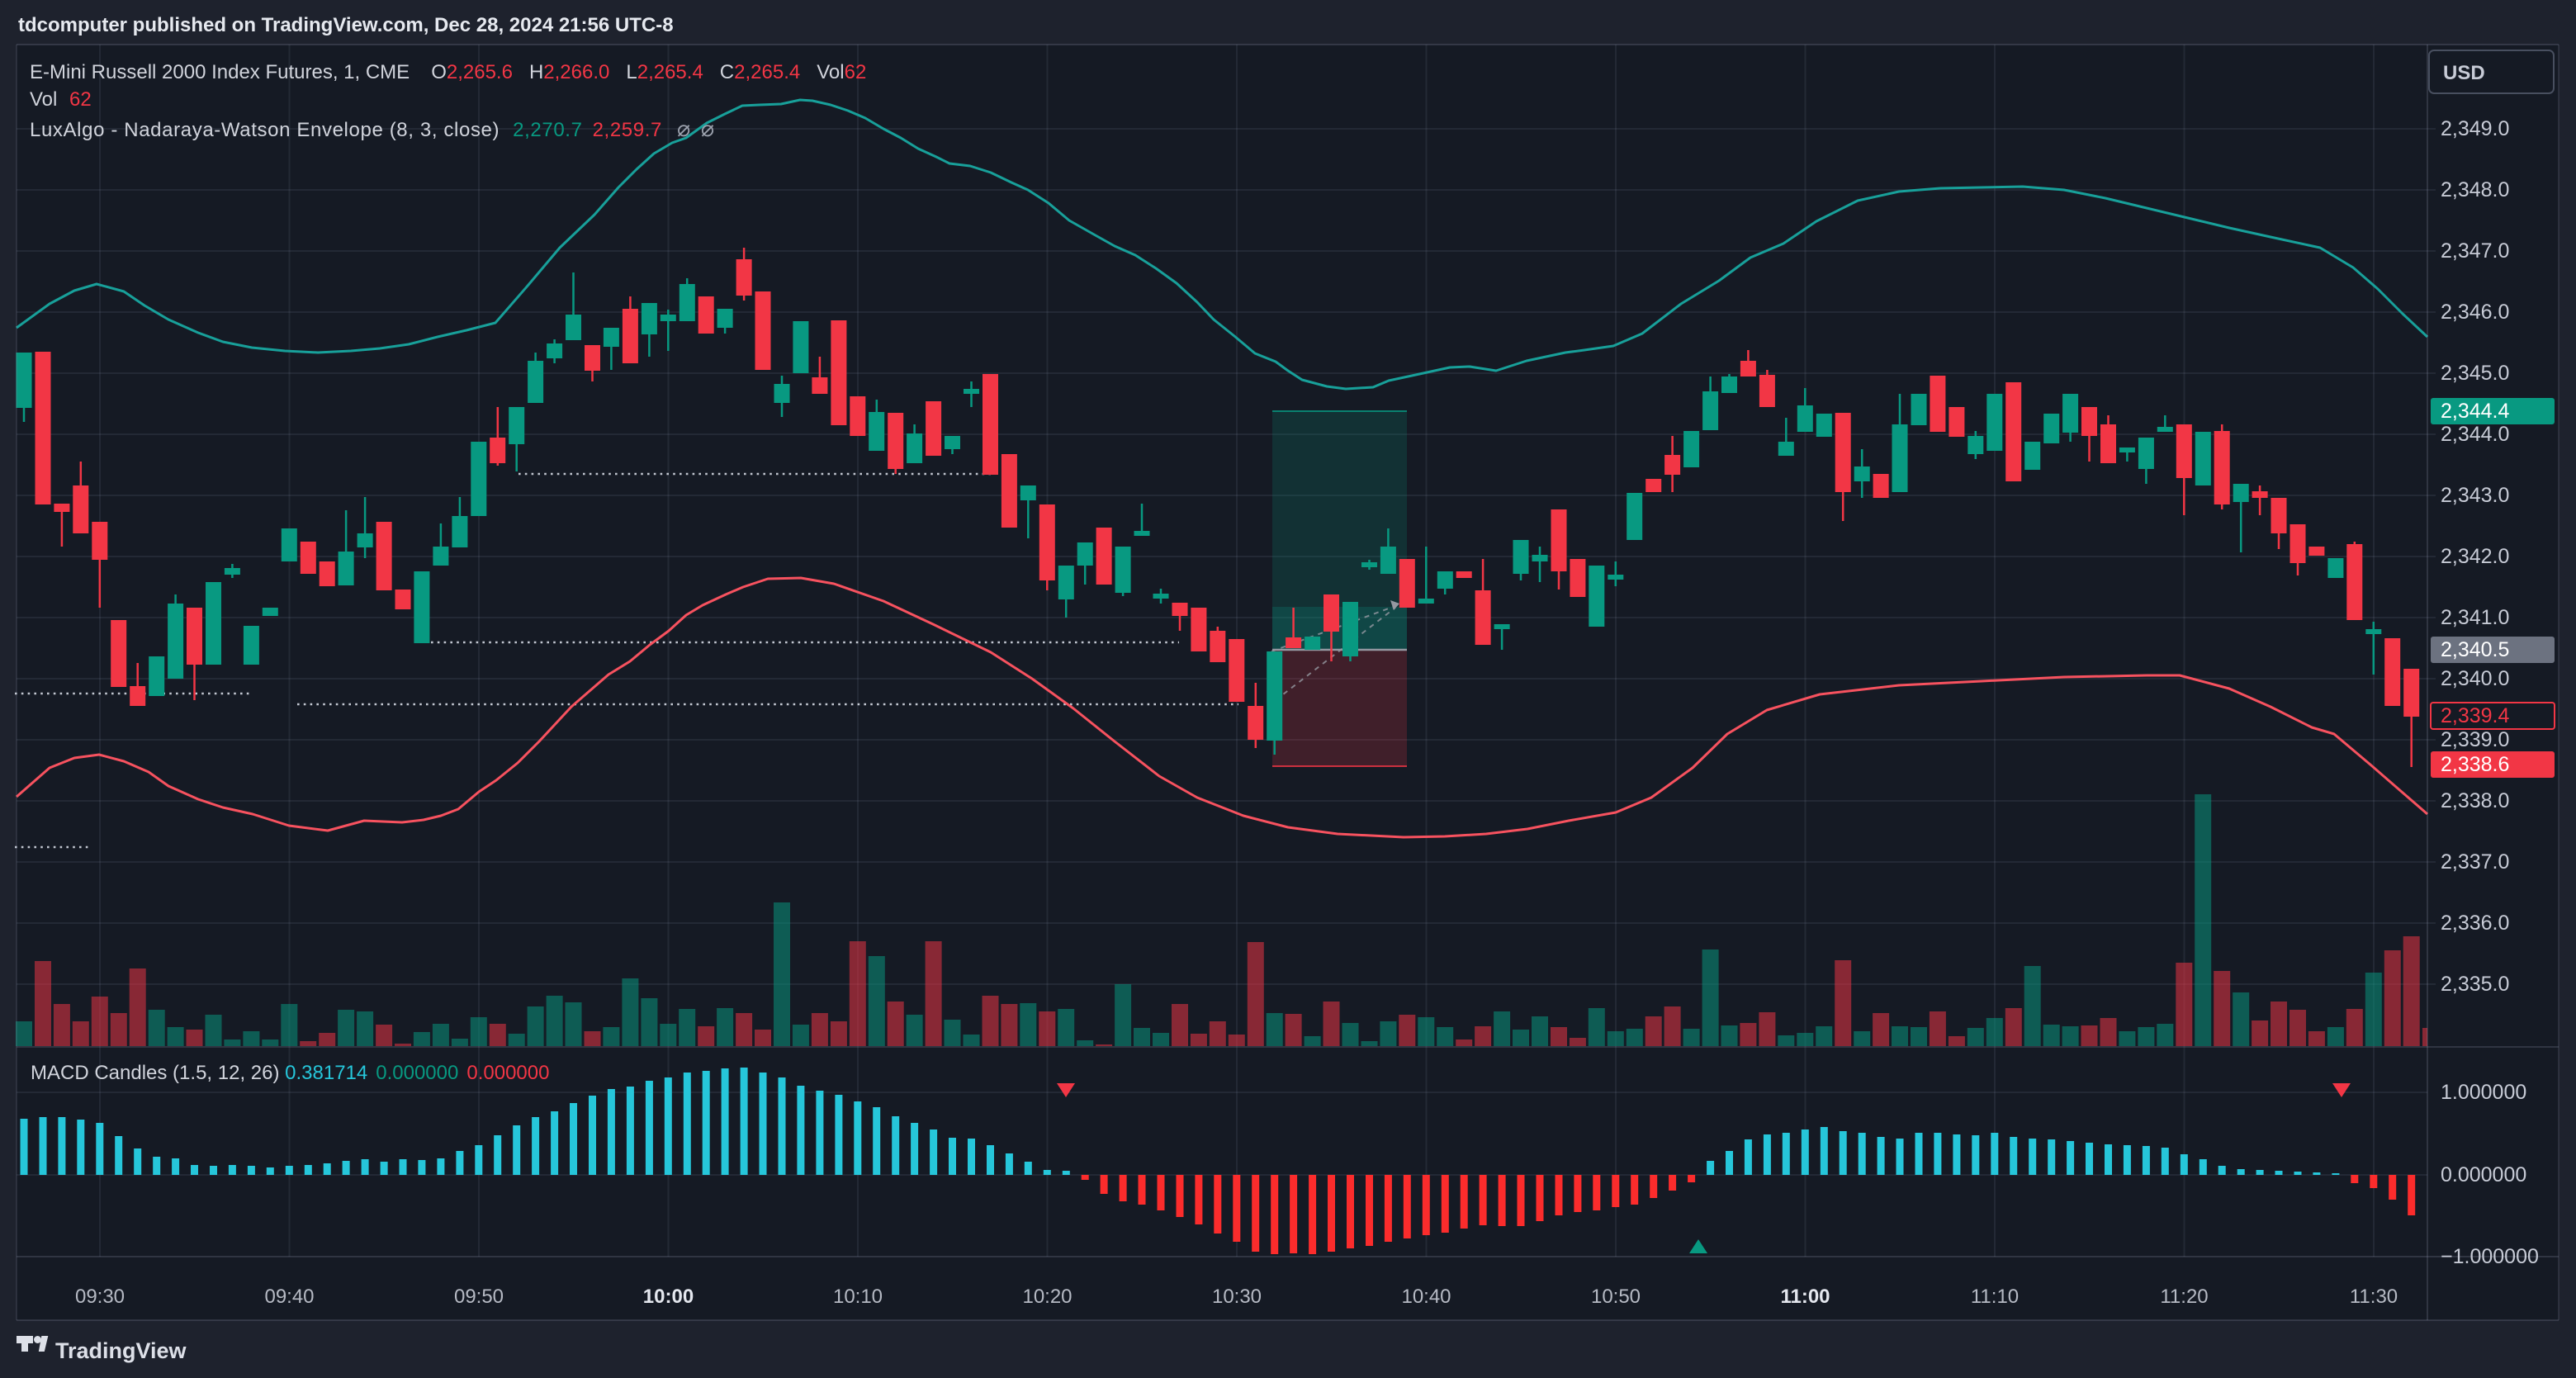  Describe the element at coordinates (2475, 556) in the screenshot. I see `svg-text: 2,342.0` at that location.